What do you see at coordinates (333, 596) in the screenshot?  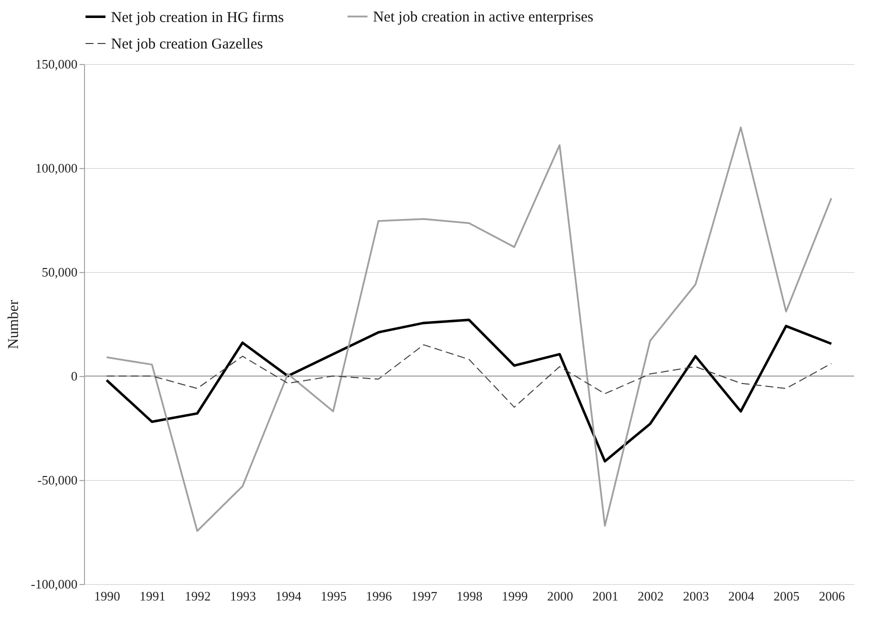 I see `x-tick-label: 1995` at bounding box center [333, 596].